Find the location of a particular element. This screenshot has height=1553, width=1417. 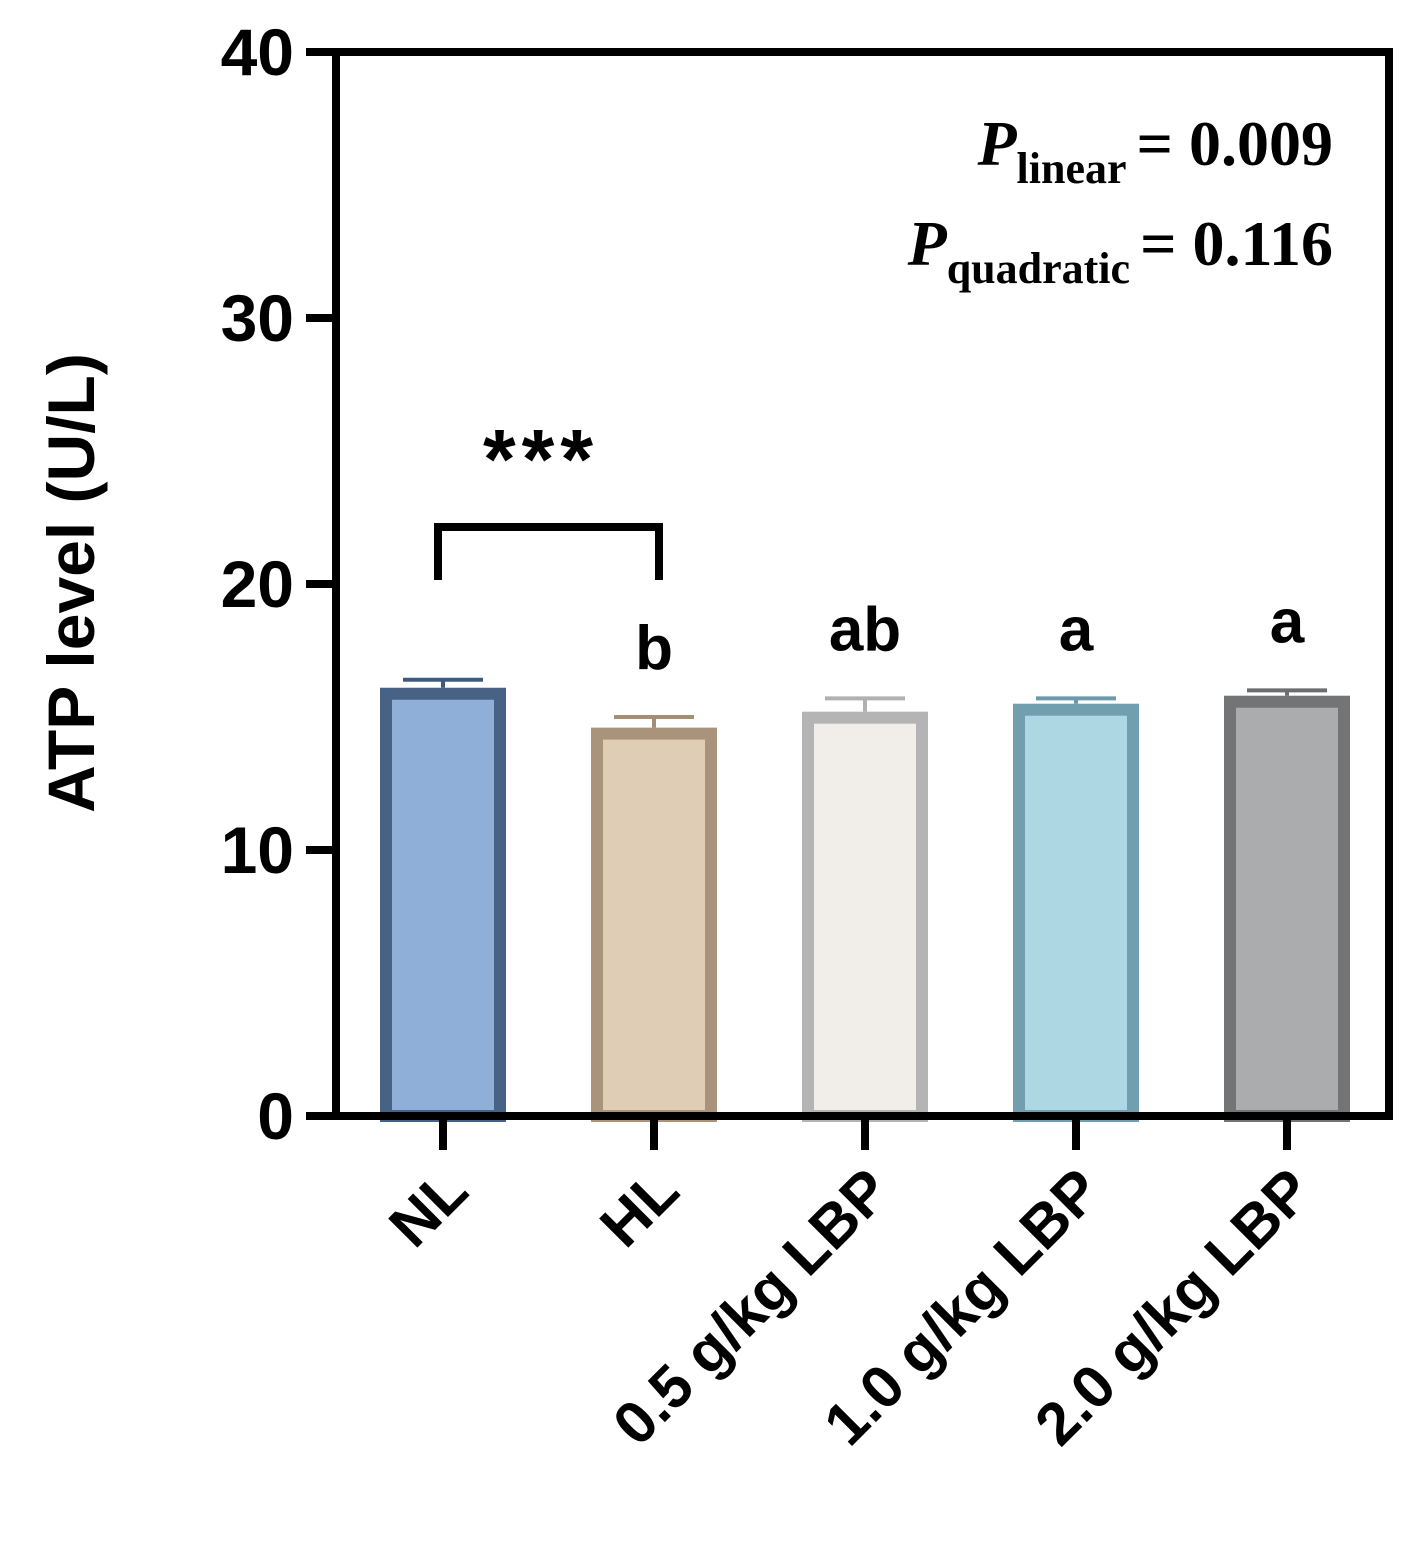

sig-letter-1: b is located at coordinates (654, 648).